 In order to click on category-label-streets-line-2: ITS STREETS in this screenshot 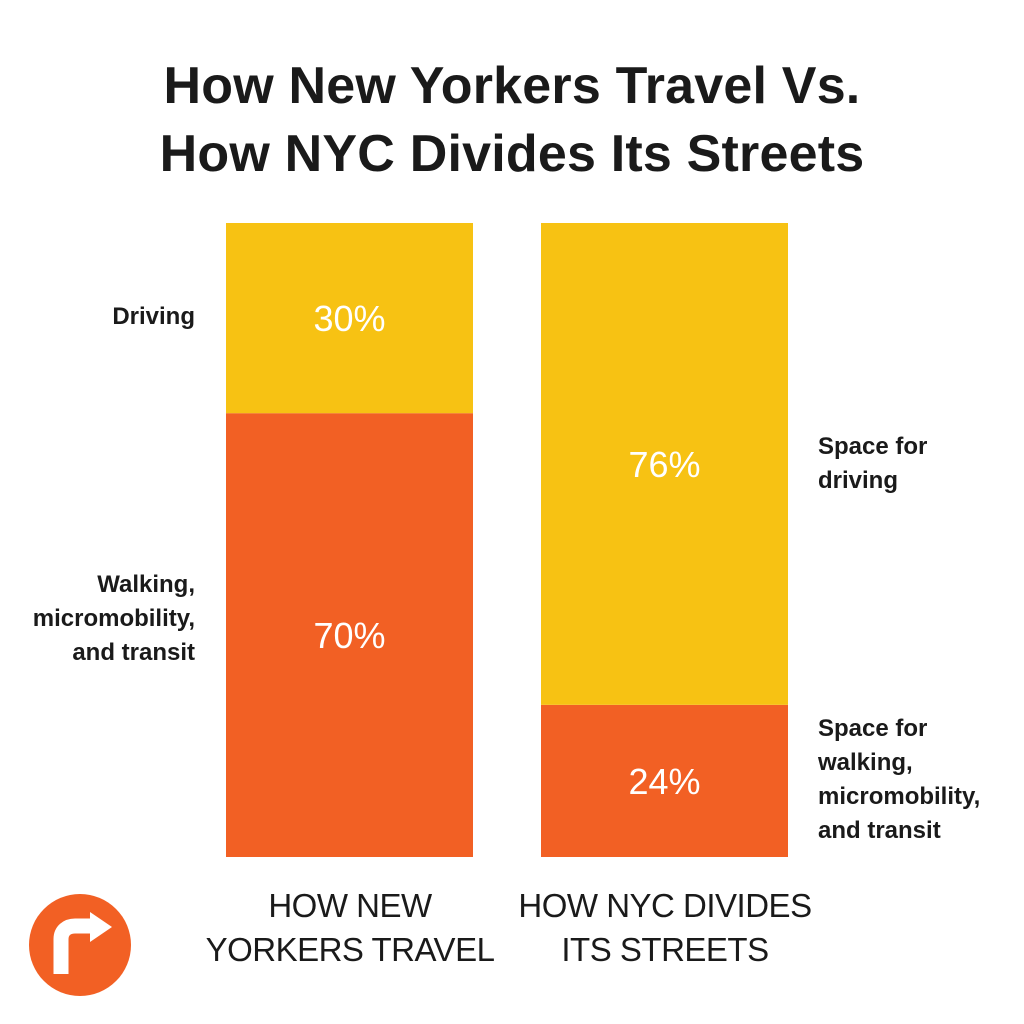, I will do `click(665, 949)`.